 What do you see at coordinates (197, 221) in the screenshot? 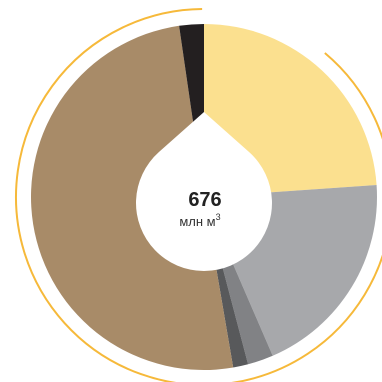
I see `center-unit: млн м` at bounding box center [197, 221].